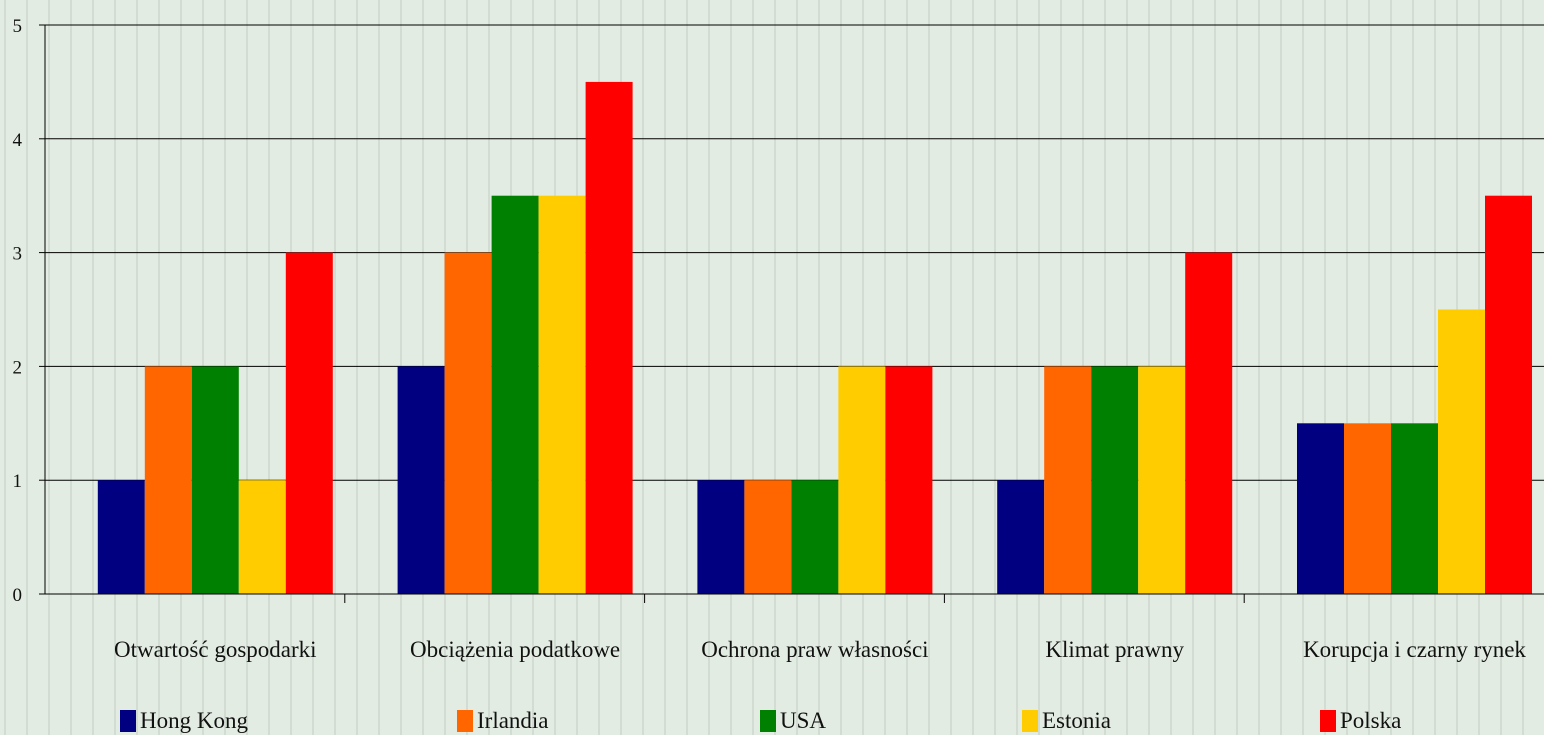 The image size is (1544, 735). Describe the element at coordinates (1370, 720) in the screenshot. I see `legend-label: Polska` at that location.